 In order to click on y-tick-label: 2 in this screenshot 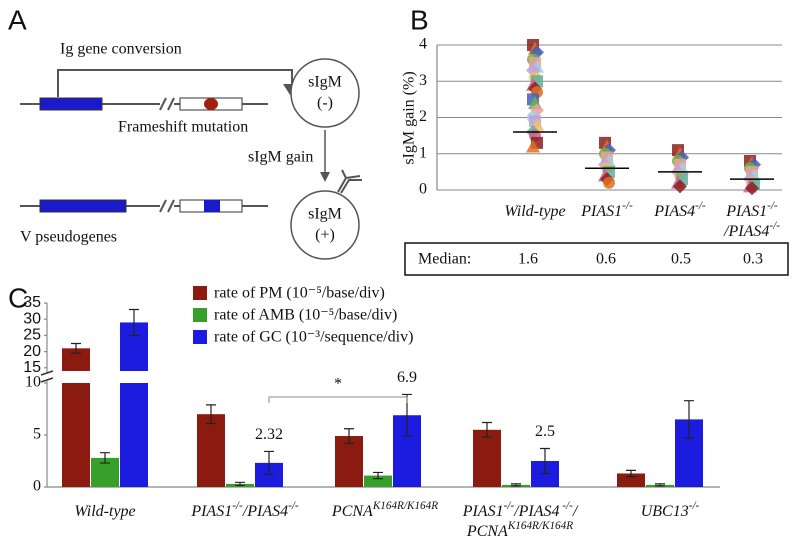, I will do `click(423, 116)`.